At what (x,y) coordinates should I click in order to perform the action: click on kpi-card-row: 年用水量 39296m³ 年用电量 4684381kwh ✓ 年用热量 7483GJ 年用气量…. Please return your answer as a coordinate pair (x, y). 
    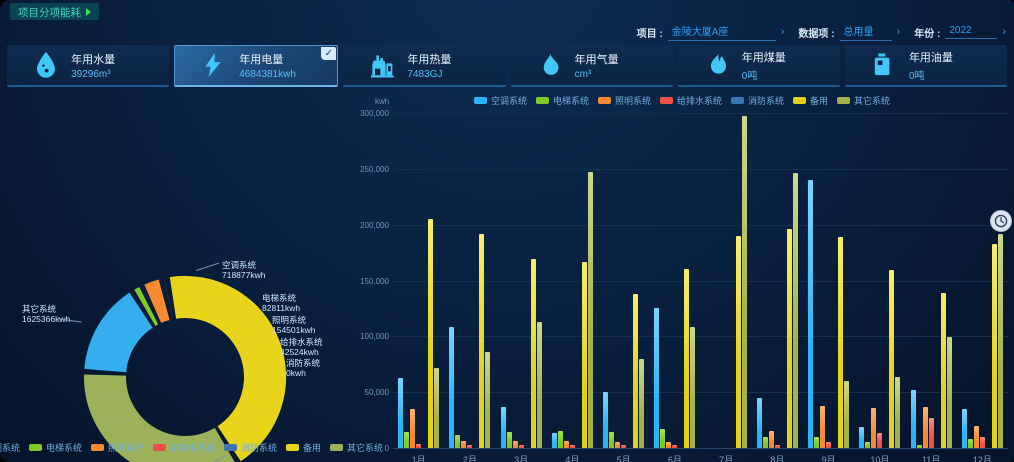
    Looking at the image, I should click on (507, 66).